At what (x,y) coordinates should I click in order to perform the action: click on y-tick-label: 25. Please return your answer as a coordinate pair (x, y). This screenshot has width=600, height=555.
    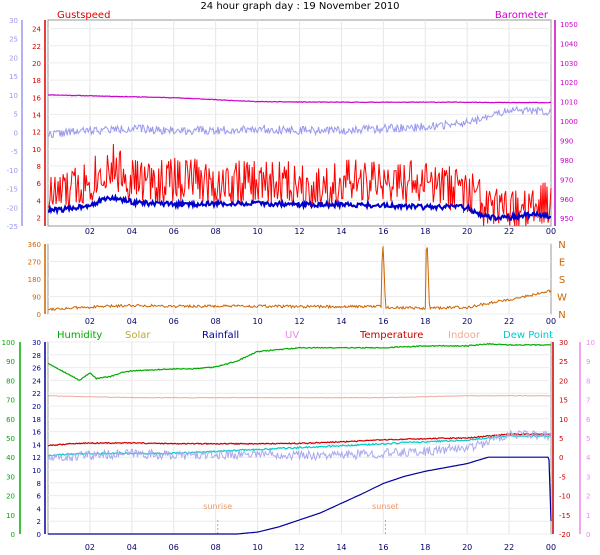
    Looking at the image, I should click on (563, 362).